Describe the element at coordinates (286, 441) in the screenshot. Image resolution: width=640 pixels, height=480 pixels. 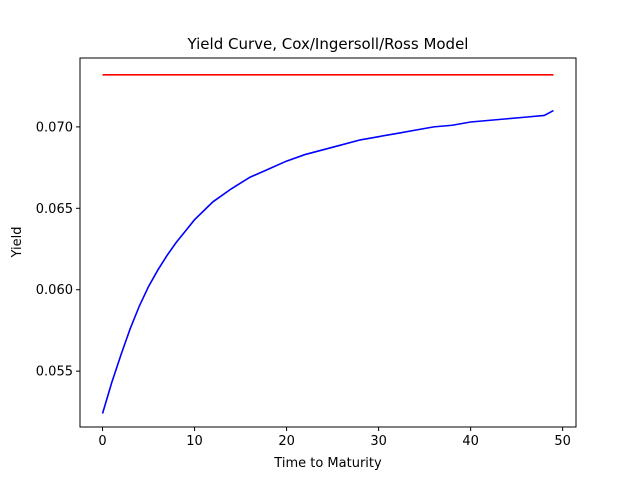
I see `x-tick-label: 20` at that location.